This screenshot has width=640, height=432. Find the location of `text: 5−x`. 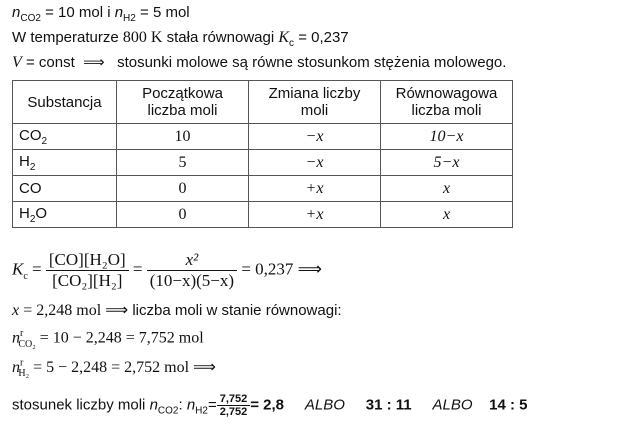

text: 5−x is located at coordinates (446, 162).